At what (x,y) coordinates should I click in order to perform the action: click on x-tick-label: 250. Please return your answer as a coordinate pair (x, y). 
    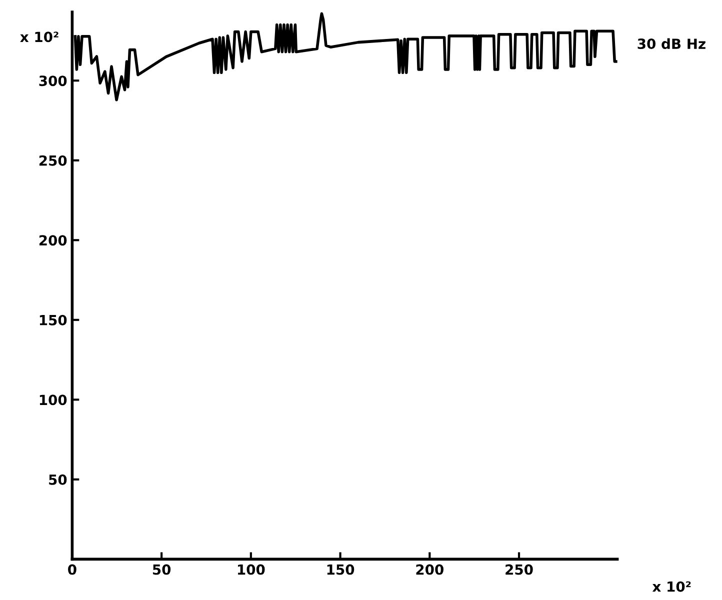
    Looking at the image, I should click on (519, 569).